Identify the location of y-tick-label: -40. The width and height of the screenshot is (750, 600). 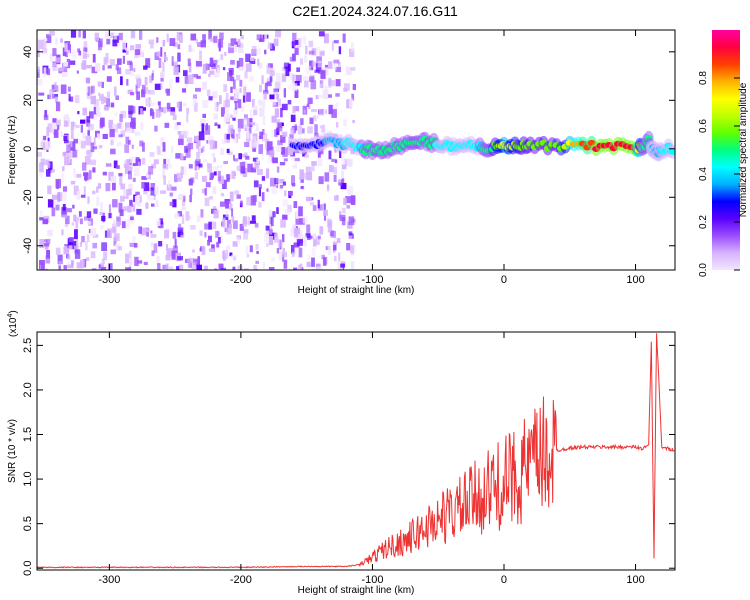
(28, 246).